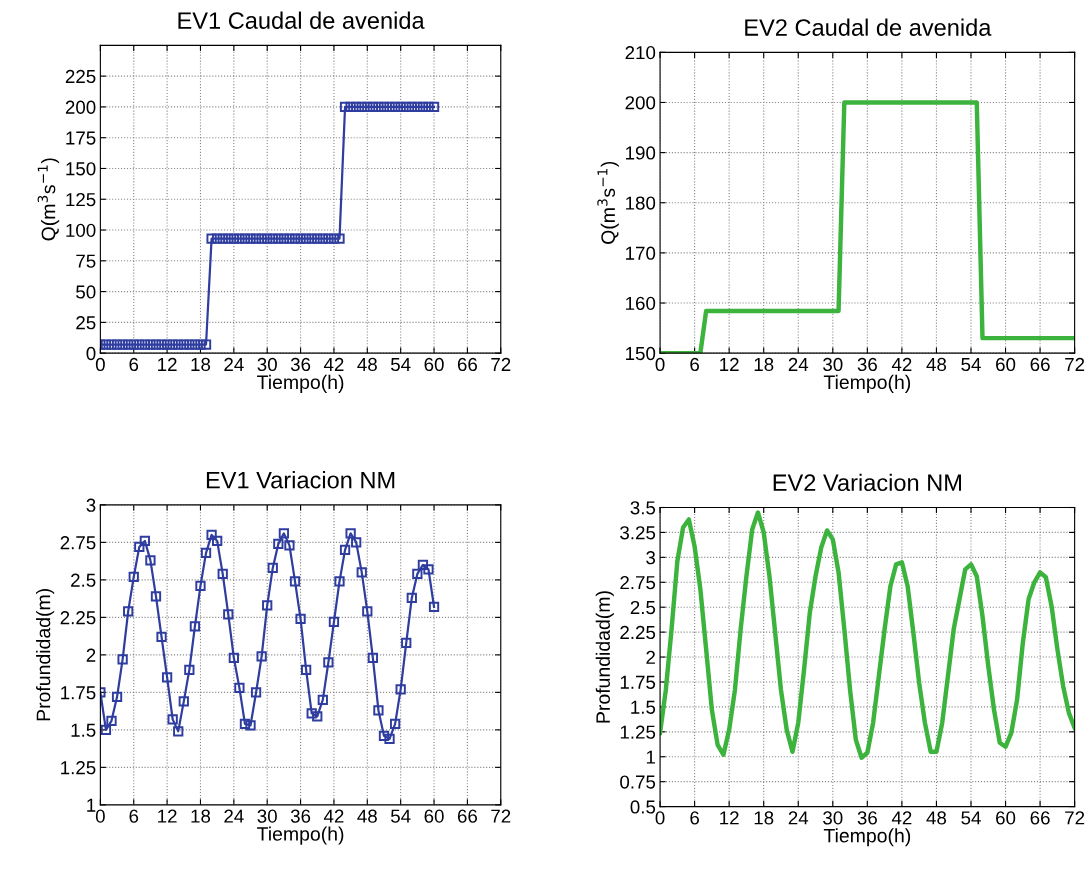 The height and width of the screenshot is (872, 1091). I want to click on y-tick-label: 180, so click(641, 203).